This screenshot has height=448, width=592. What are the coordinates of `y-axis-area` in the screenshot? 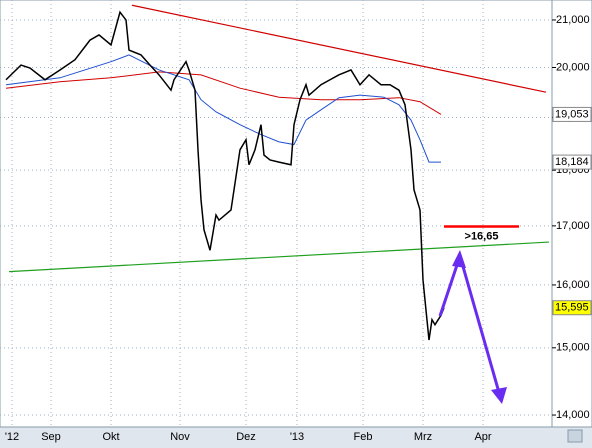 It's located at (571, 214).